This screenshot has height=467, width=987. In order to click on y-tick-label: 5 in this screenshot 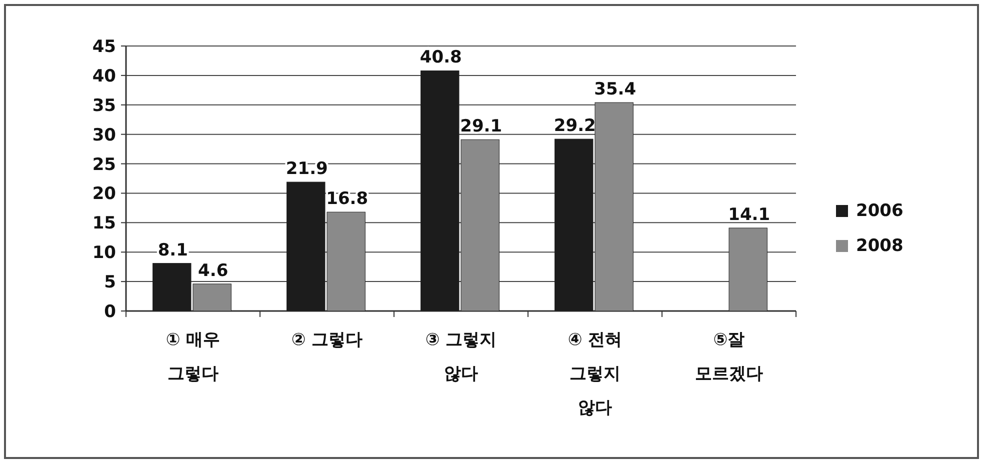, I will do `click(110, 282)`.